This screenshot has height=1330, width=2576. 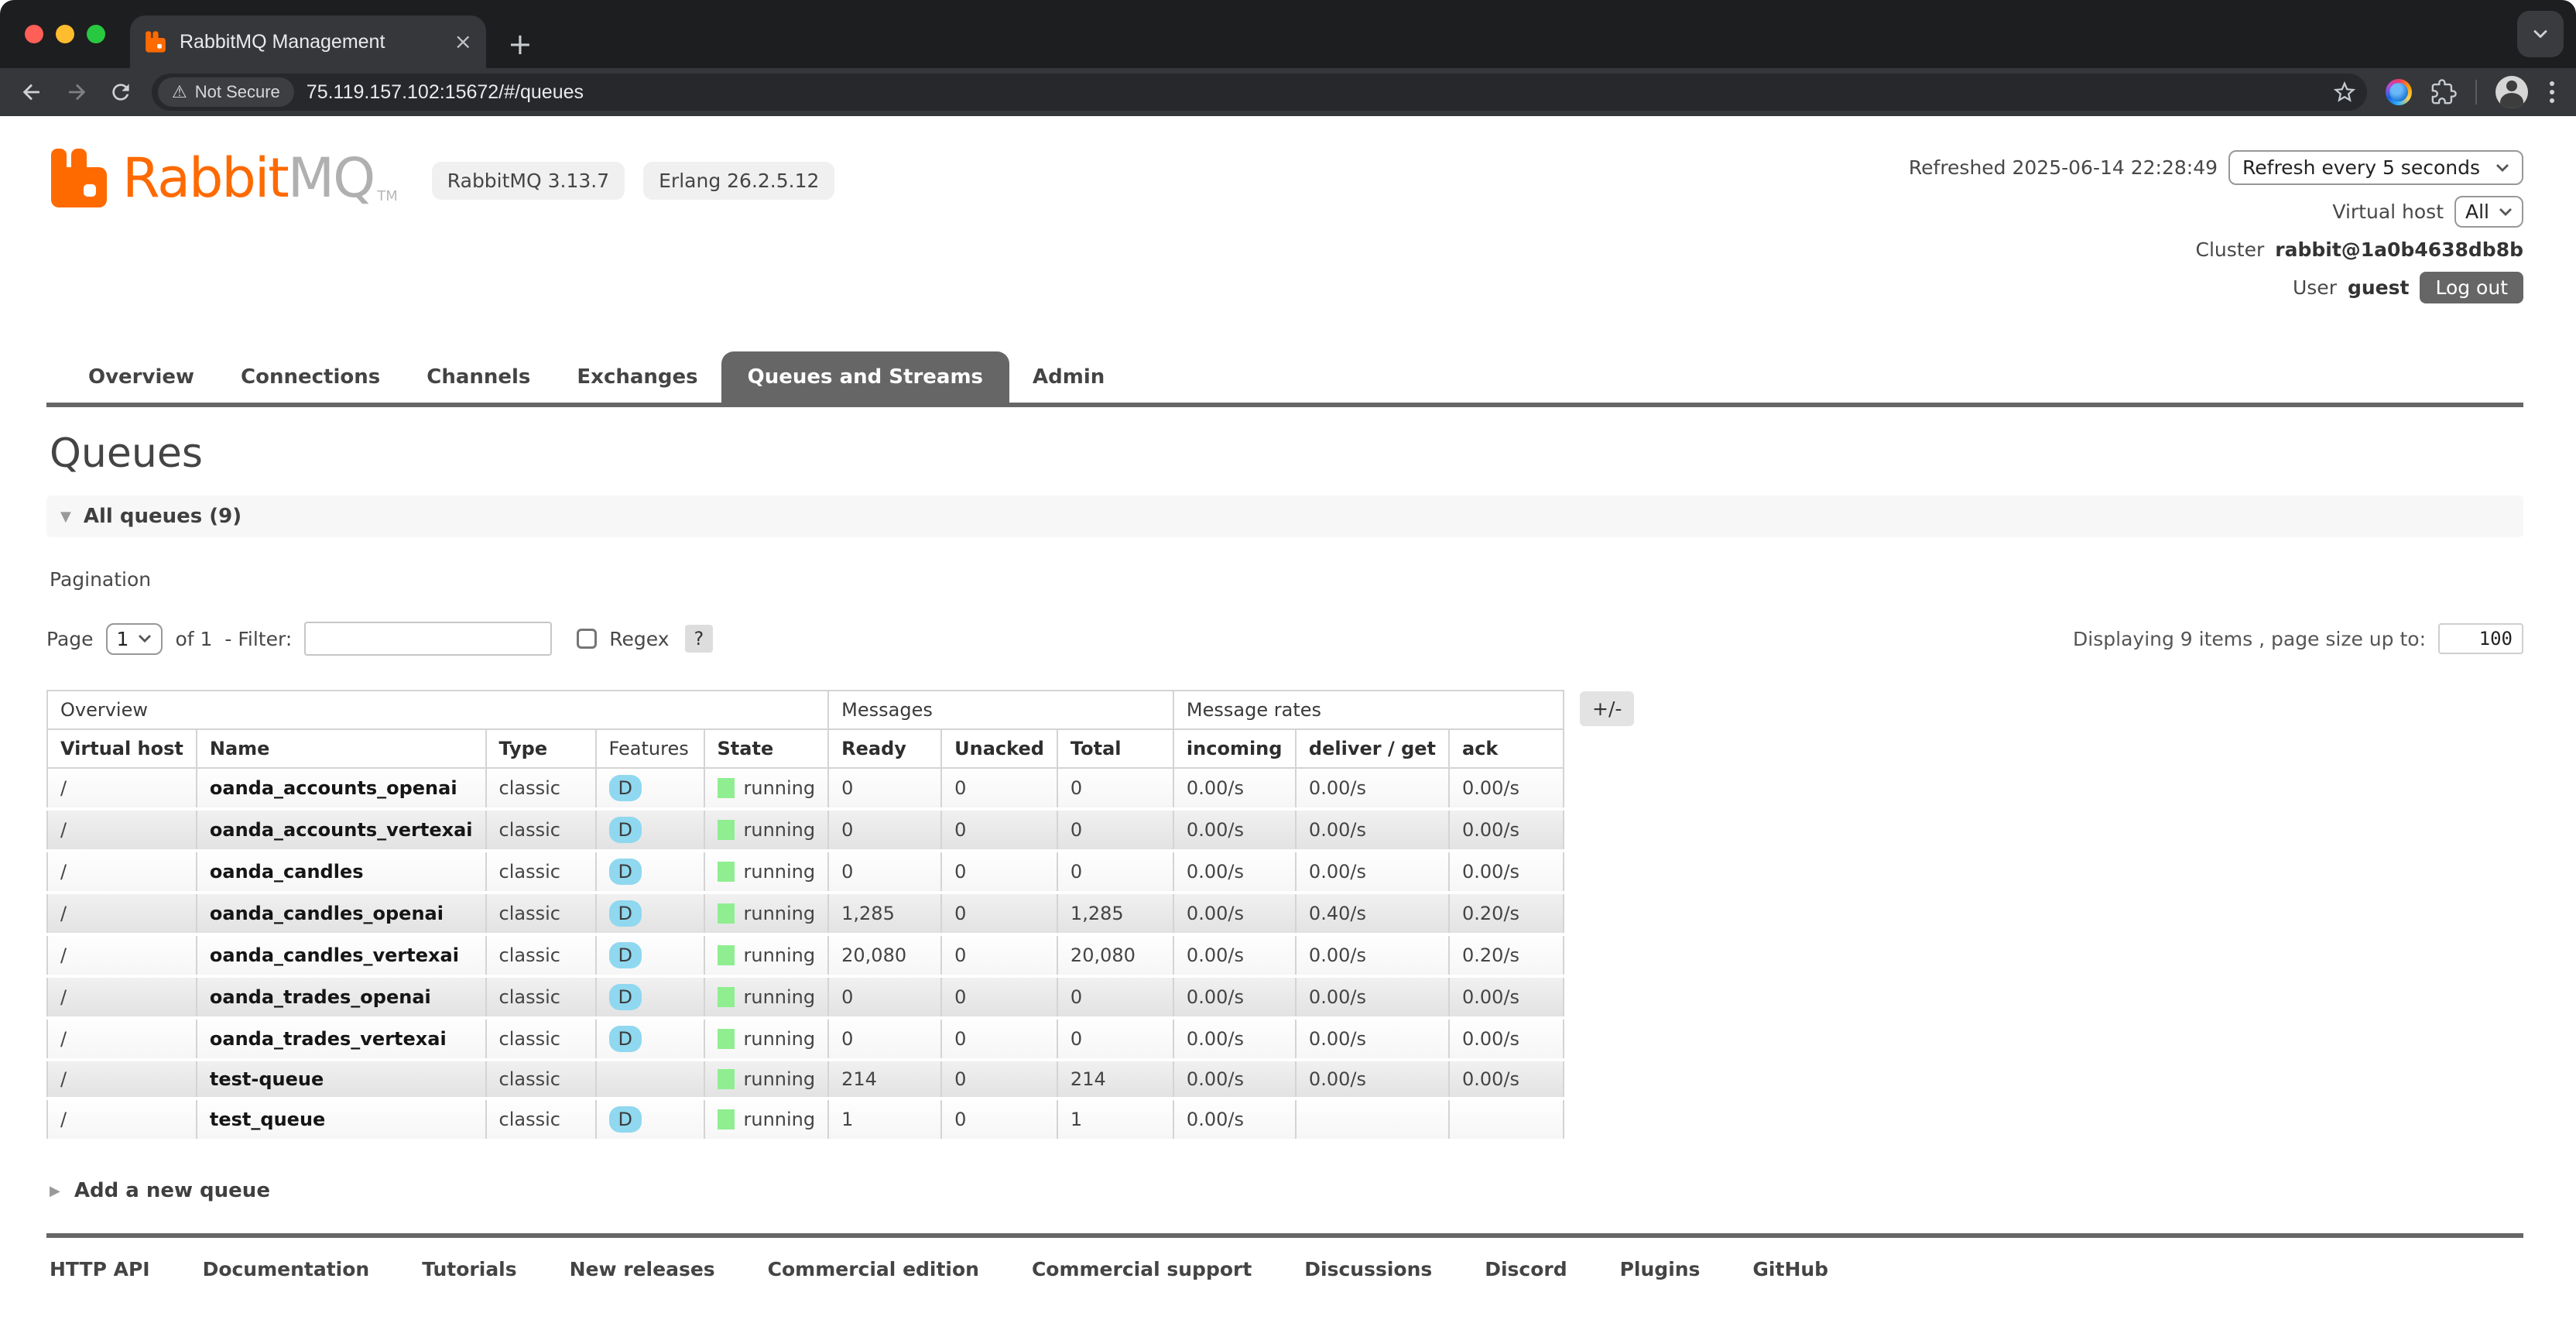 I want to click on queue-name-link: test_queue, so click(x=267, y=1119).